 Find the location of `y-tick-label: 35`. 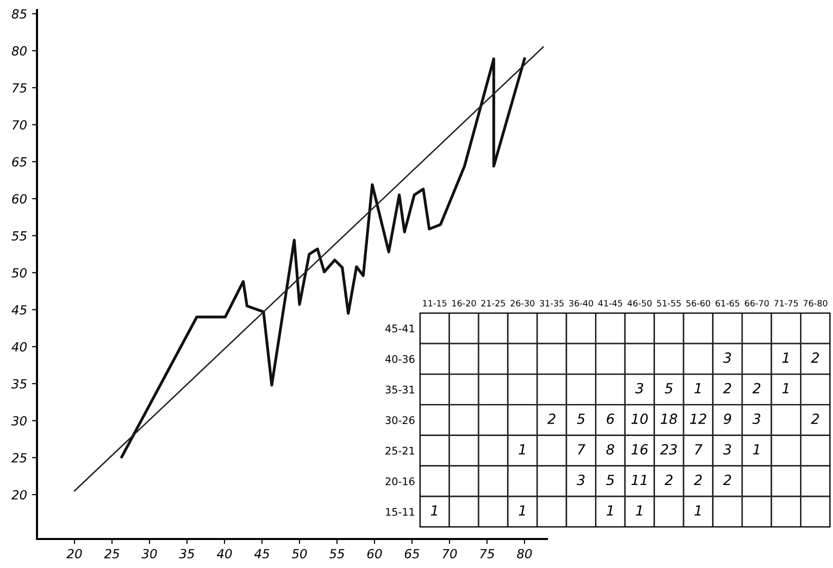

y-tick-label: 35 is located at coordinates (19, 384).